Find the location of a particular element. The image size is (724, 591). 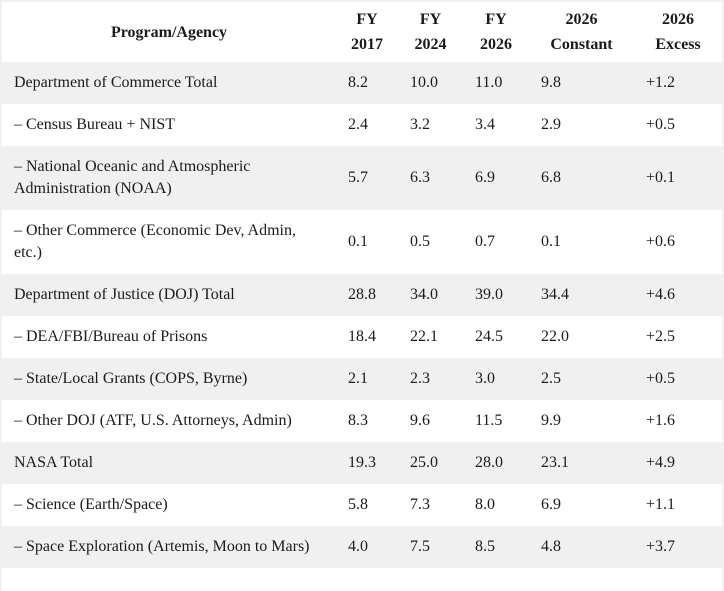

value-cell: 9.9 is located at coordinates (551, 420).